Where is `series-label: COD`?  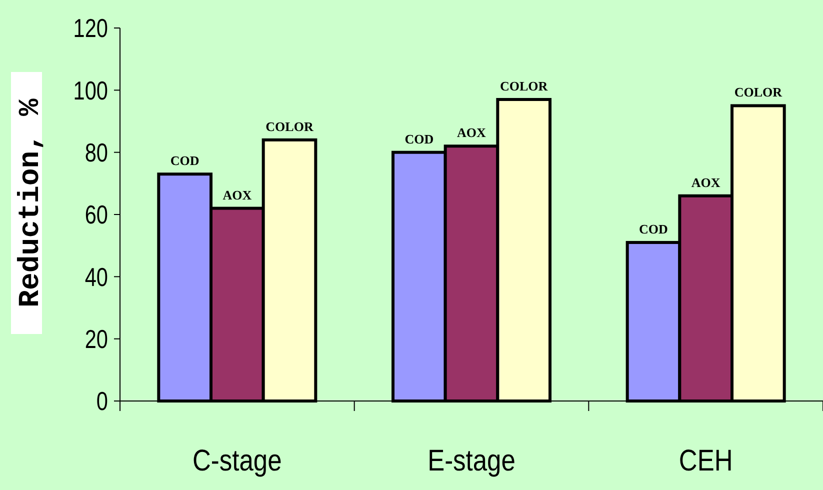 series-label: COD is located at coordinates (185, 160).